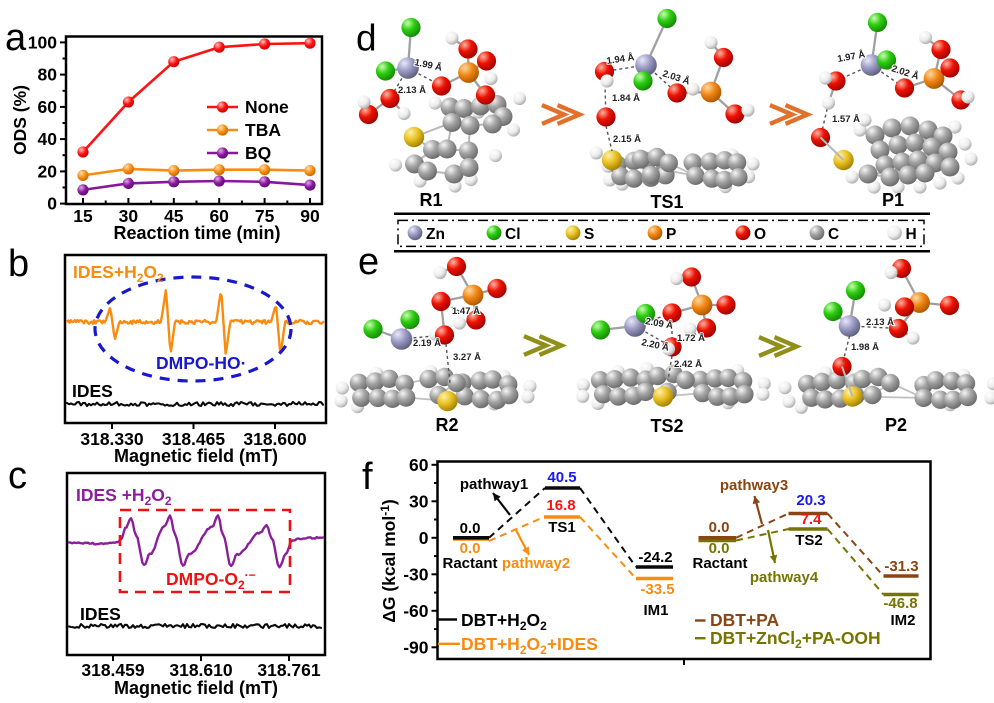  I want to click on svg-text: Reaction time (min), so click(196, 233).